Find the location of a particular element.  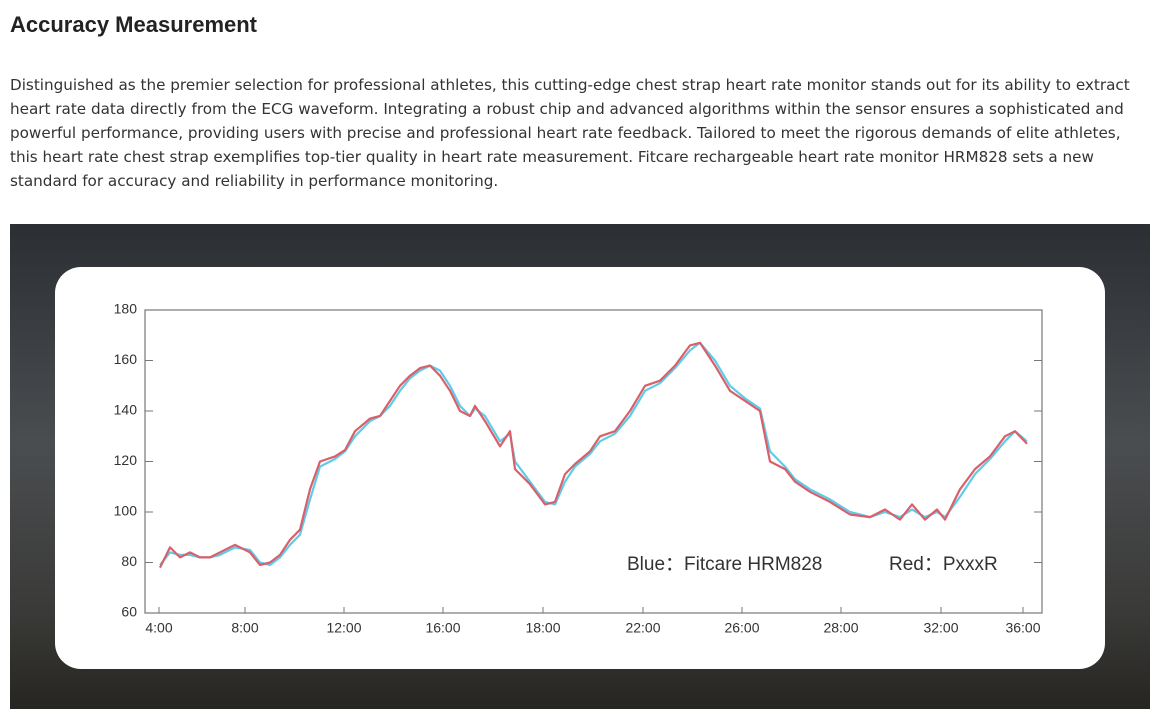

x-tick-label: 18:00 is located at coordinates (542, 628).